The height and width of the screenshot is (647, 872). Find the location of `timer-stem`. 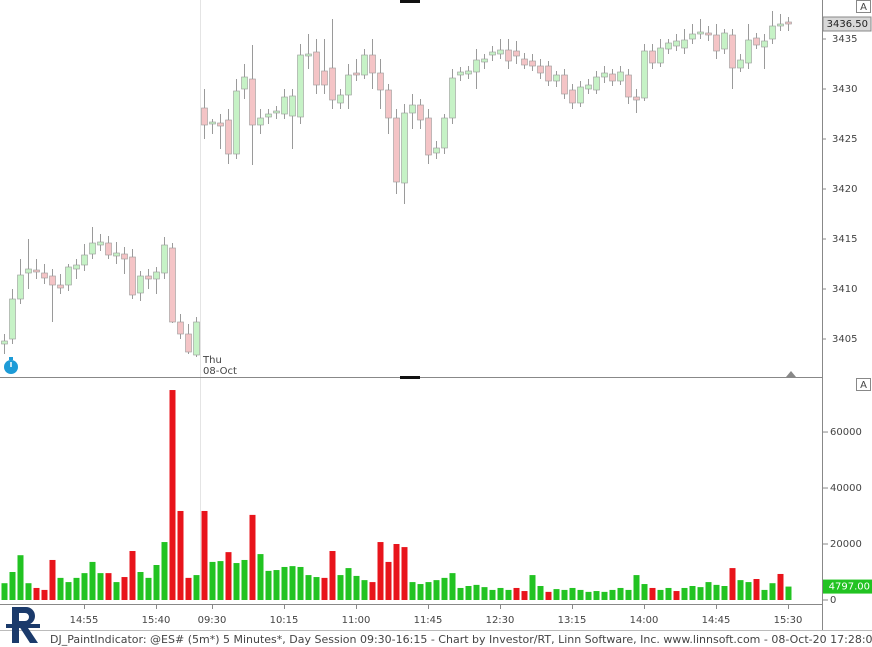

timer-stem is located at coordinates (11, 358).